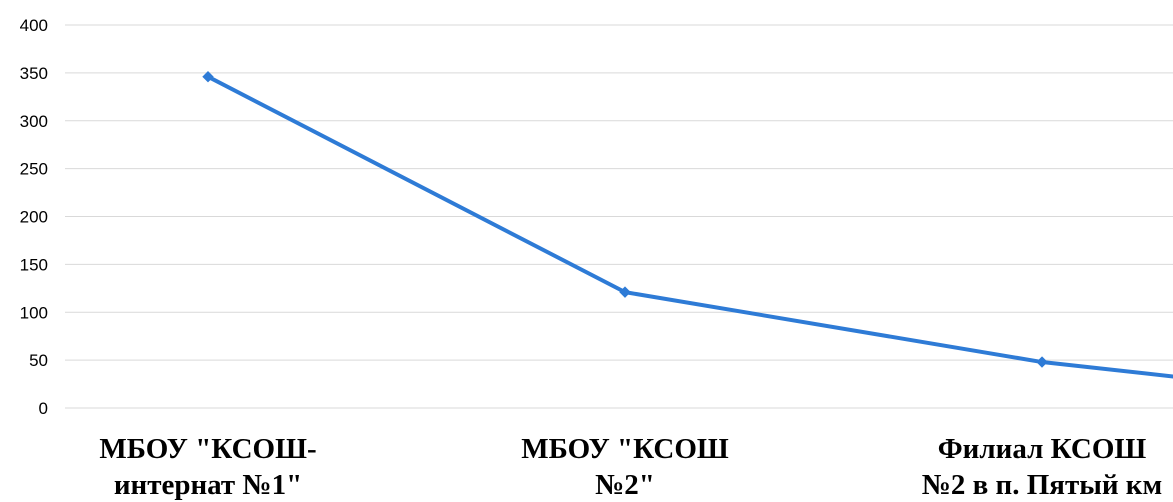 This screenshot has width=1173, height=502. Describe the element at coordinates (34, 169) in the screenshot. I see `y-tick-label: 250` at that location.